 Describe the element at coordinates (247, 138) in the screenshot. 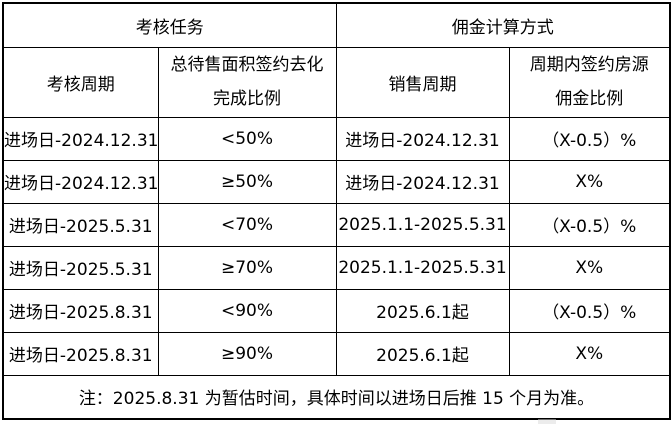

I see `cell-completion-ratio: <50%` at that location.